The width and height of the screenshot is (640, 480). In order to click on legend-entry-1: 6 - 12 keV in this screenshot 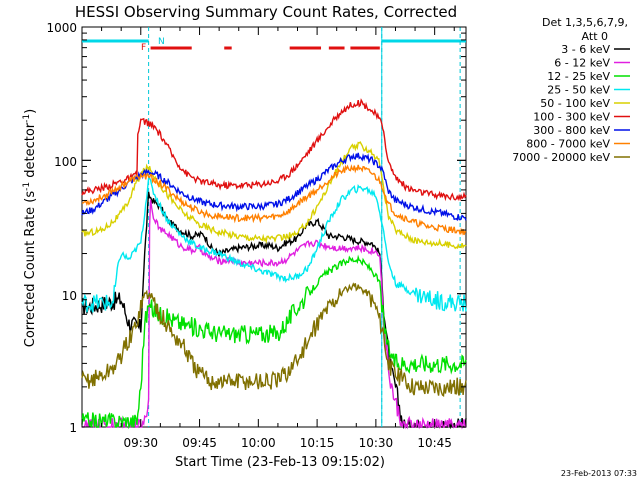, I will do `click(582, 63)`.